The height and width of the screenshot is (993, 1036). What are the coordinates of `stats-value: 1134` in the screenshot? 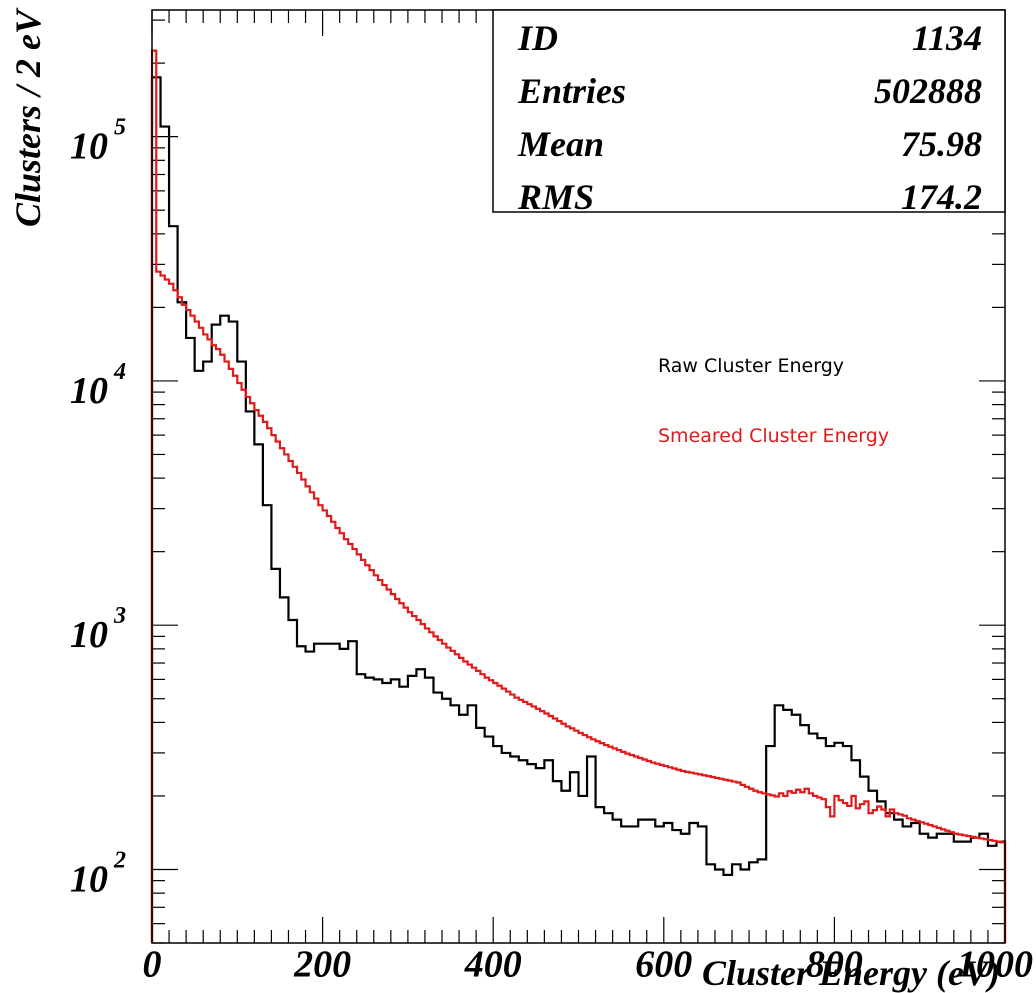 It's located at (947, 38).